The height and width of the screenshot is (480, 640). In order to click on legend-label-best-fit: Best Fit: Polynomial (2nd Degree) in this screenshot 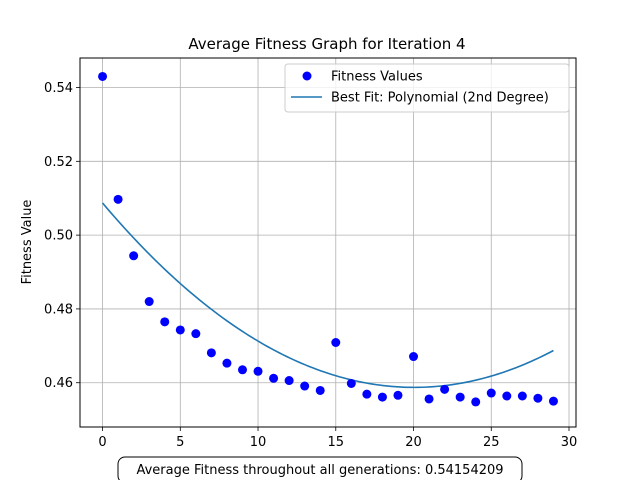, I will do `click(440, 98)`.